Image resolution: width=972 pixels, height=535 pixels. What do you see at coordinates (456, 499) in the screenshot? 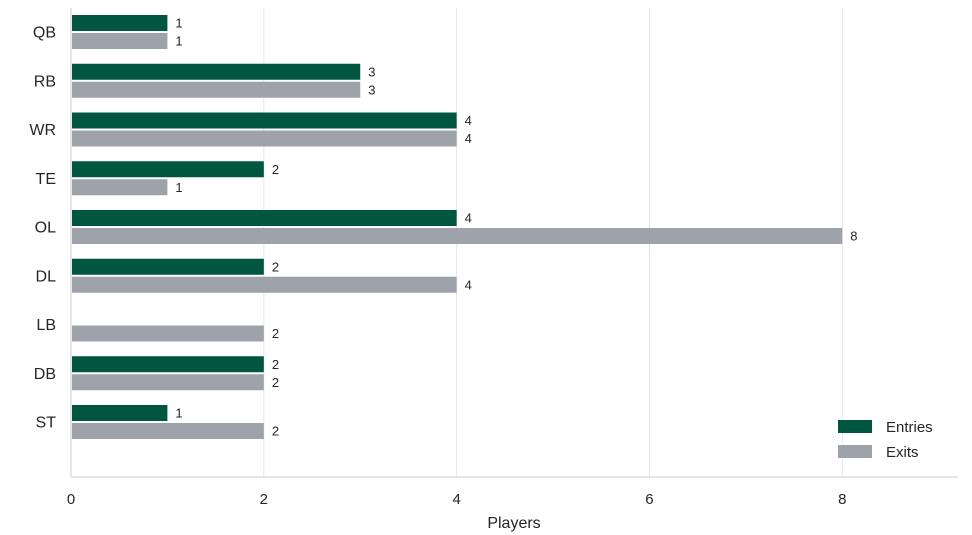
I see `x-tick-label: 4` at bounding box center [456, 499].